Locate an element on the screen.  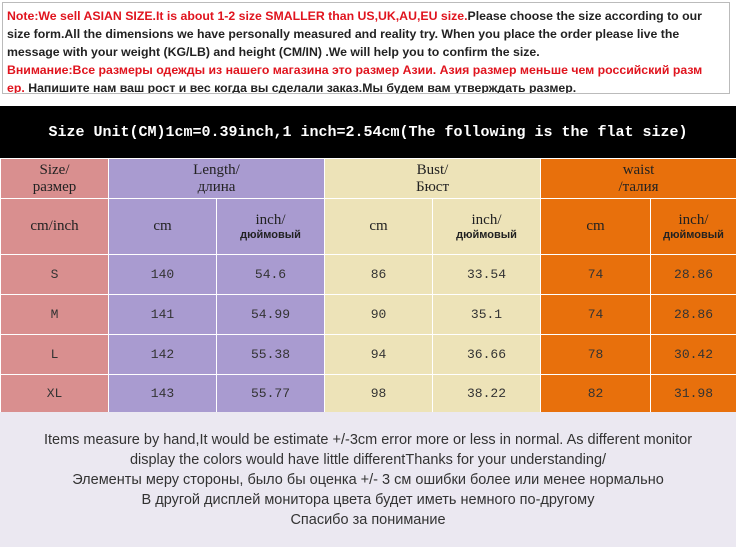
header-text: /талия is located at coordinates (638, 186).